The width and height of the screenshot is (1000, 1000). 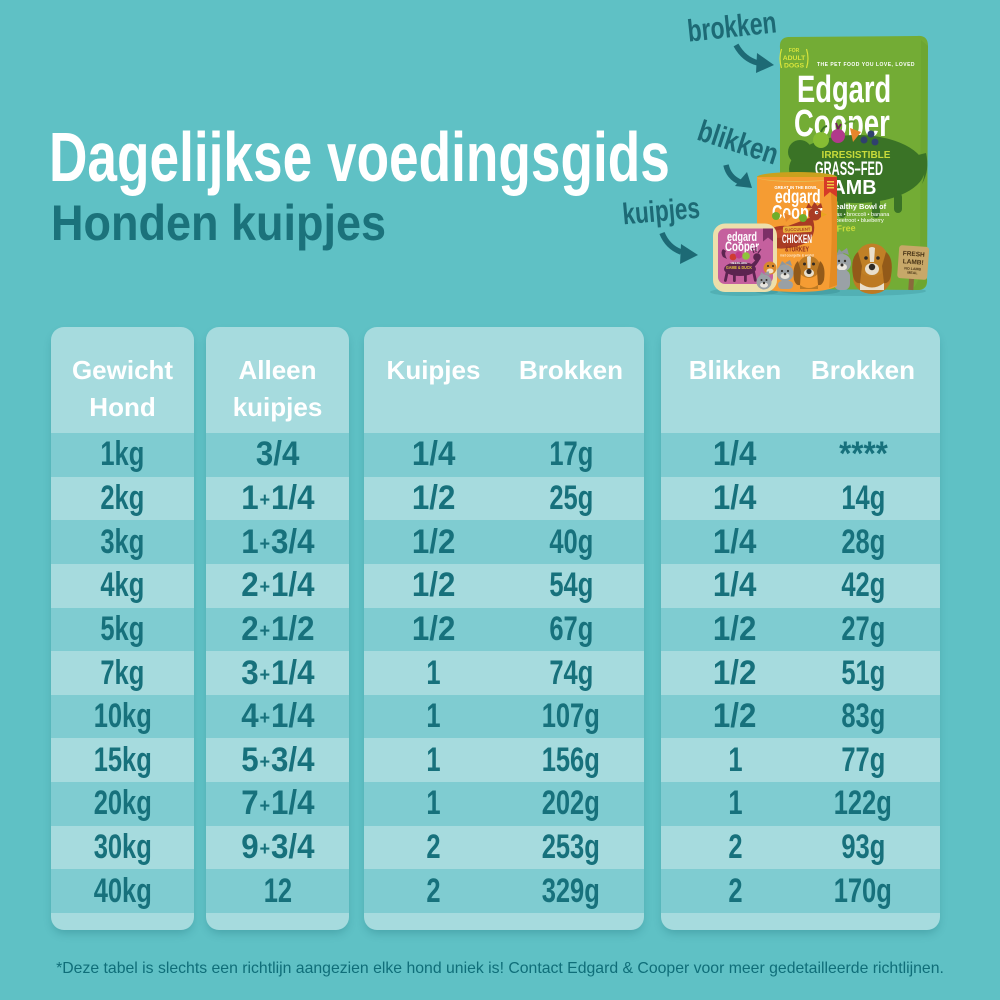 I want to click on svg-text: • beetroot • blueberry, so click(x=858, y=221).